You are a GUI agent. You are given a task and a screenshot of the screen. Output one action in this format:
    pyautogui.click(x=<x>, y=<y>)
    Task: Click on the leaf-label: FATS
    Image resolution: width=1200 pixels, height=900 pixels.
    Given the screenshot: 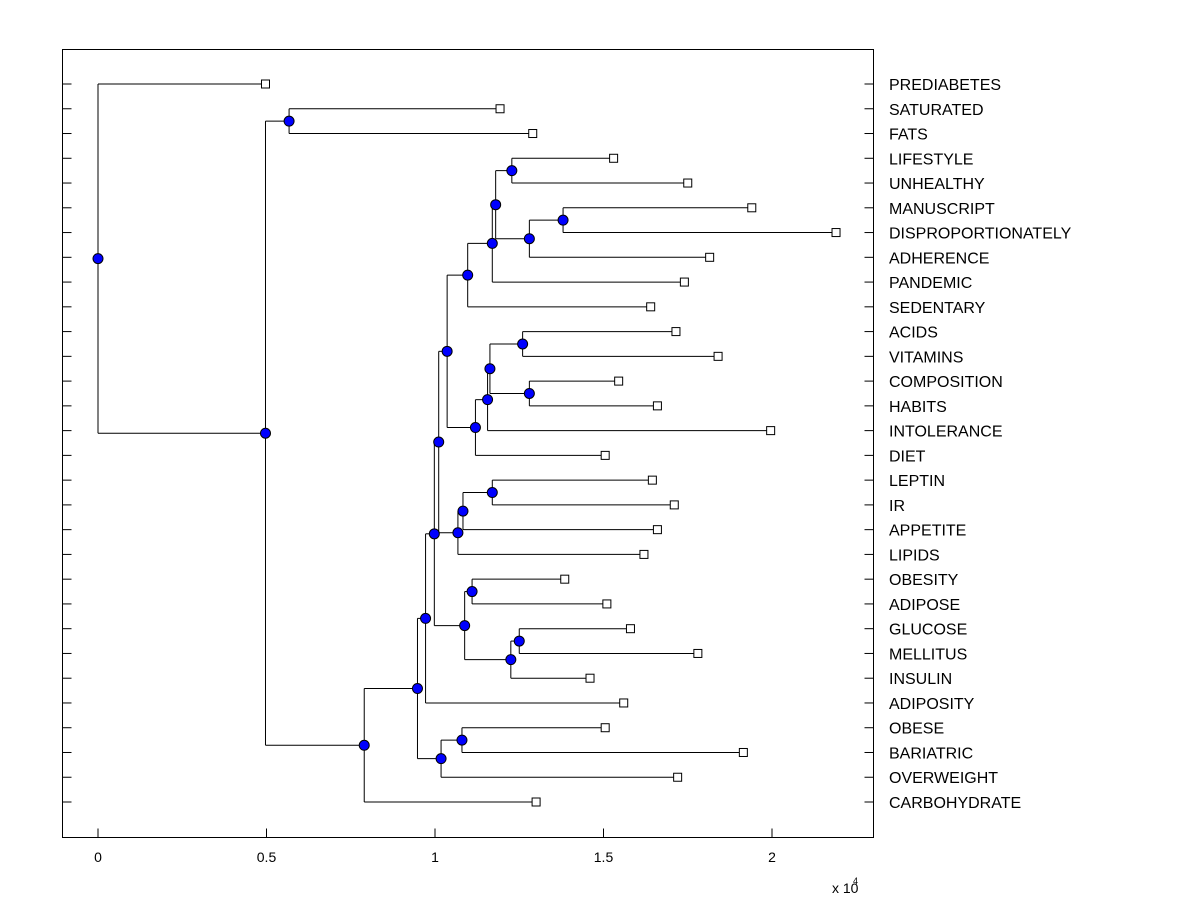 What is the action you would take?
    pyautogui.click(x=908, y=135)
    